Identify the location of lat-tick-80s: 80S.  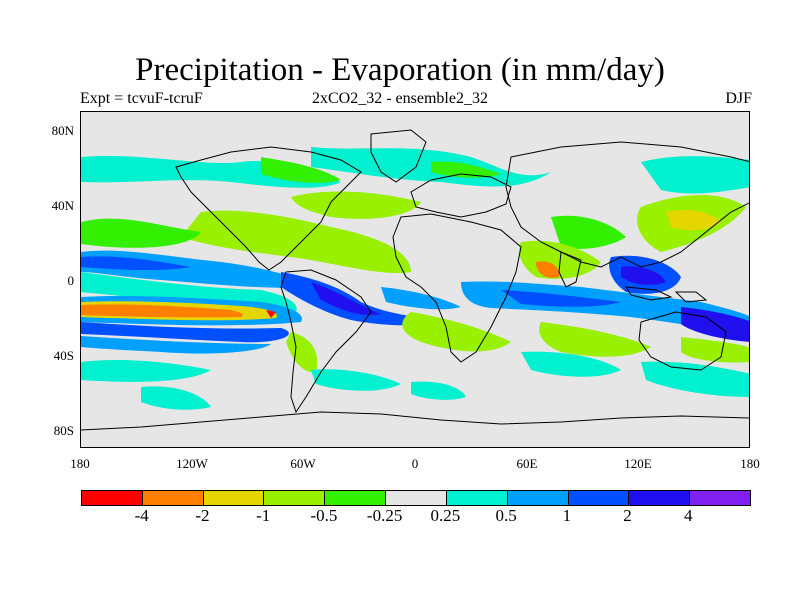
(63, 430).